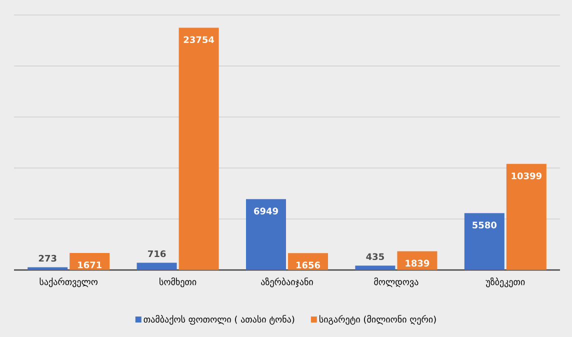 The image size is (572, 337). Describe the element at coordinates (178, 283) in the screenshot. I see `x-tick-label: სომხეთი` at that location.